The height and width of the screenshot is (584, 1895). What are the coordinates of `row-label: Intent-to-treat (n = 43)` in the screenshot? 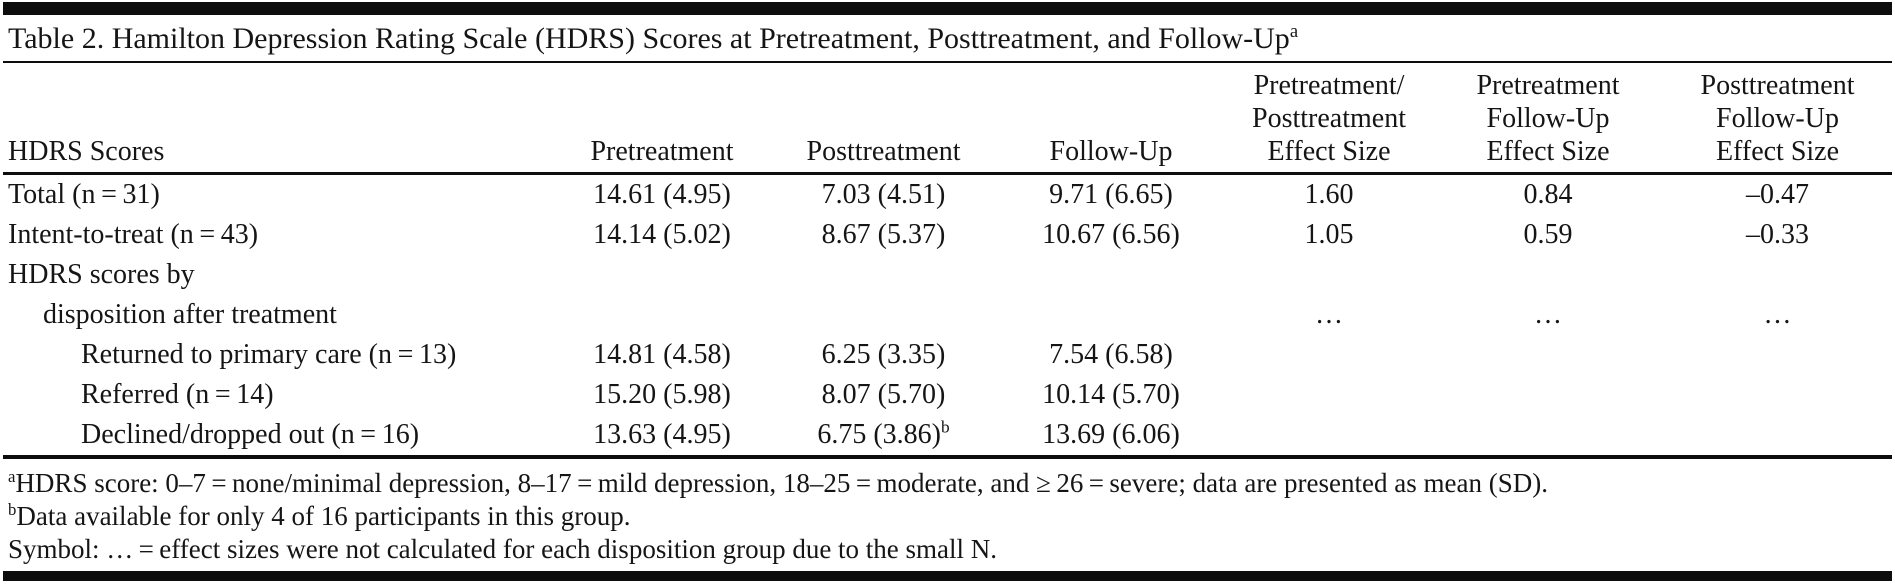 It's located at (133, 234).